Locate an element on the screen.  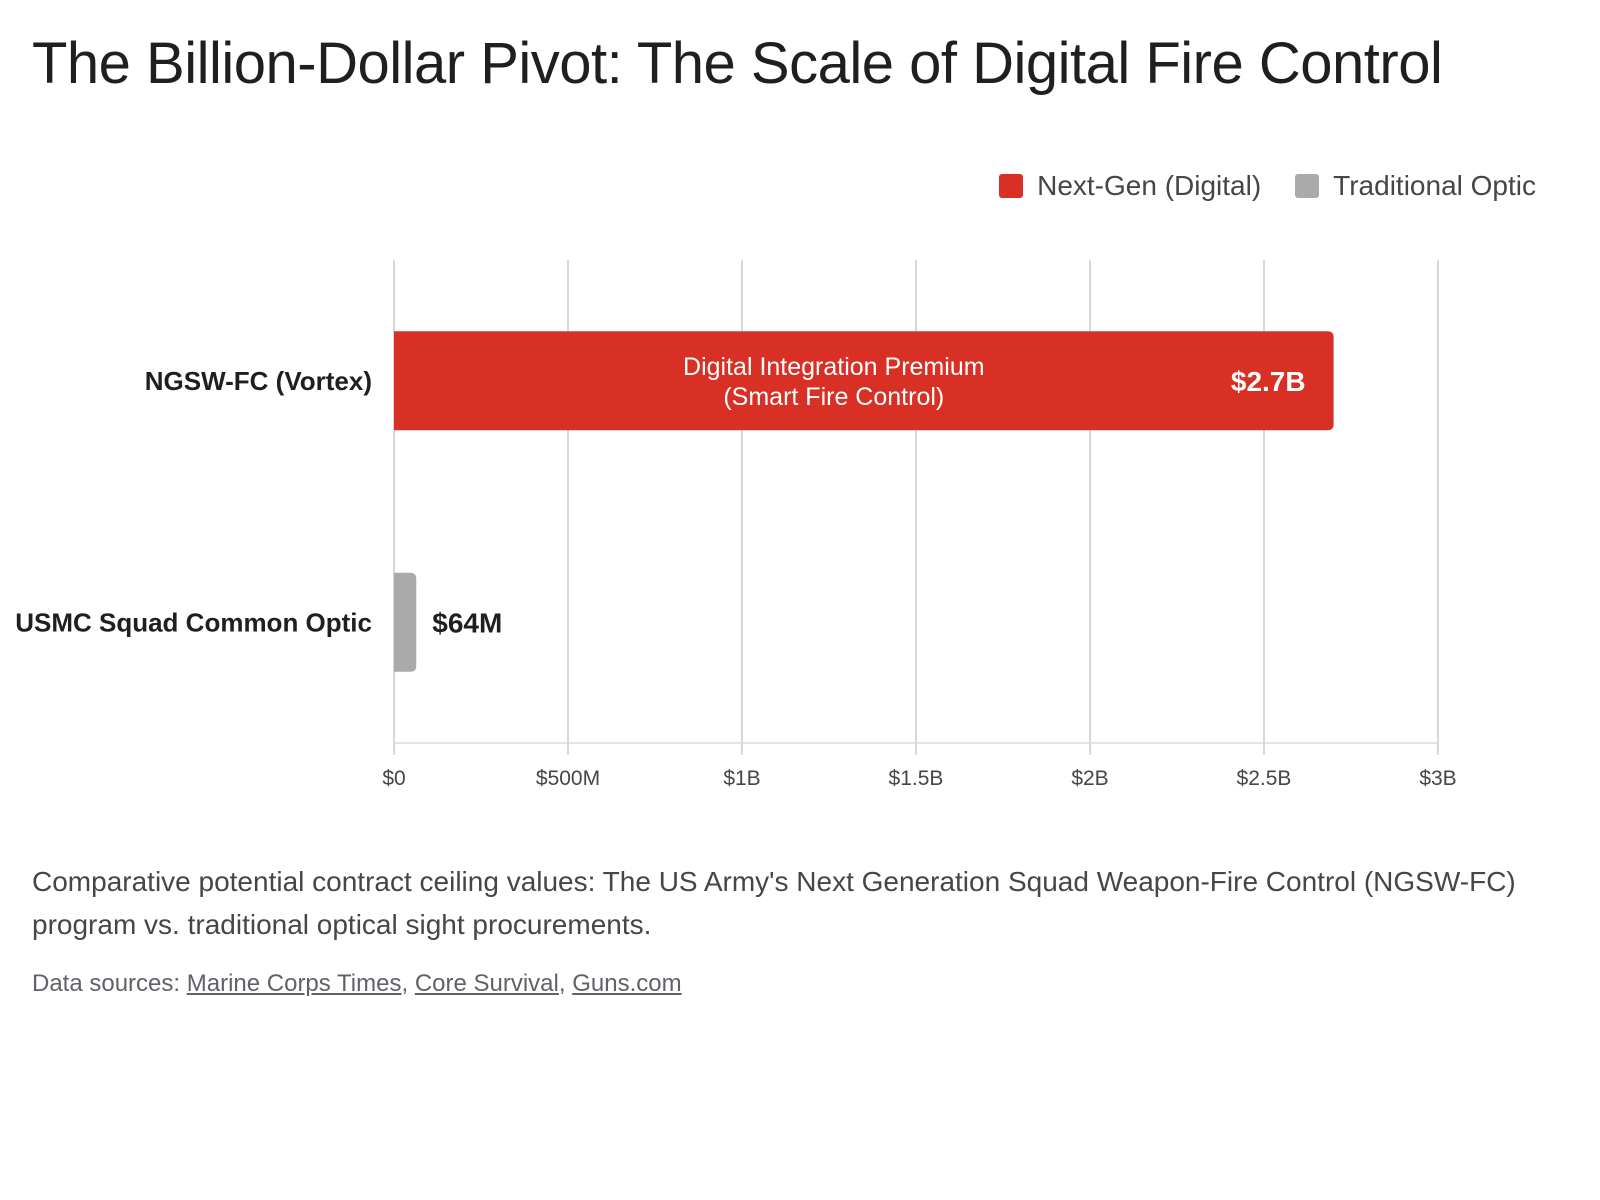
sources-prefix: Data sources: is located at coordinates (109, 983).